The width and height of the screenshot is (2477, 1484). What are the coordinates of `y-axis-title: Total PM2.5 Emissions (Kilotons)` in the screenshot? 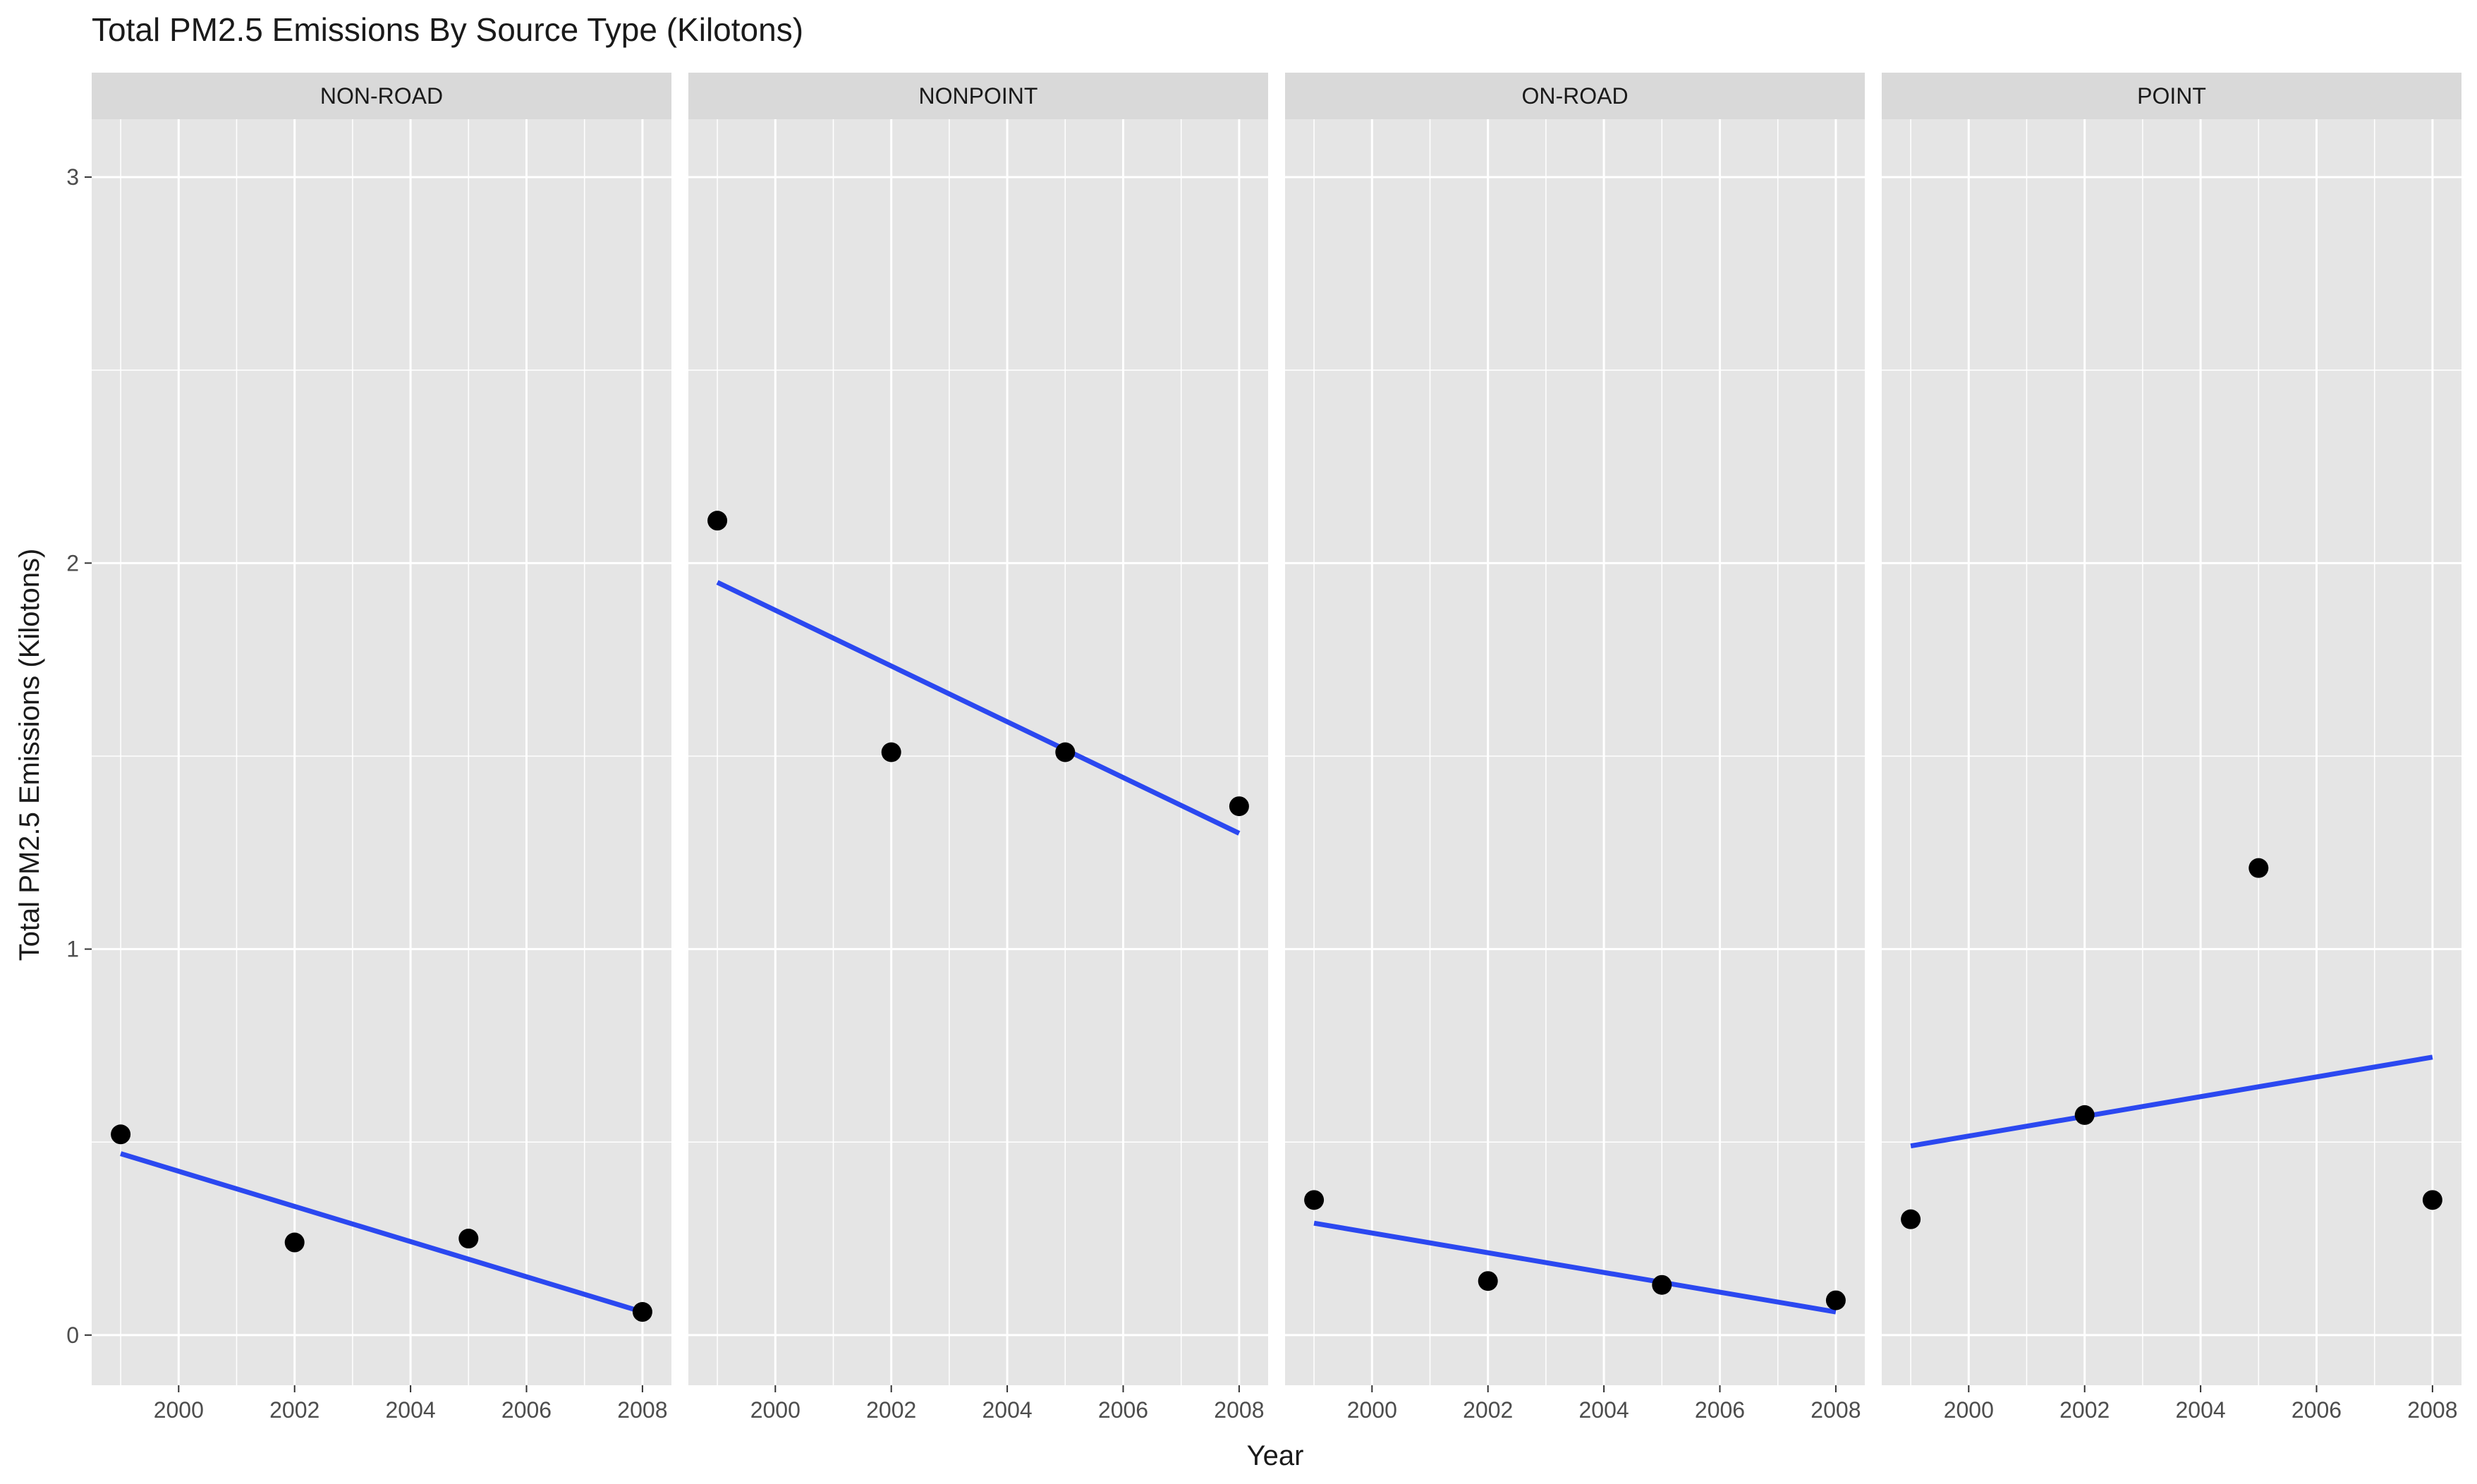 It's located at (29, 755).